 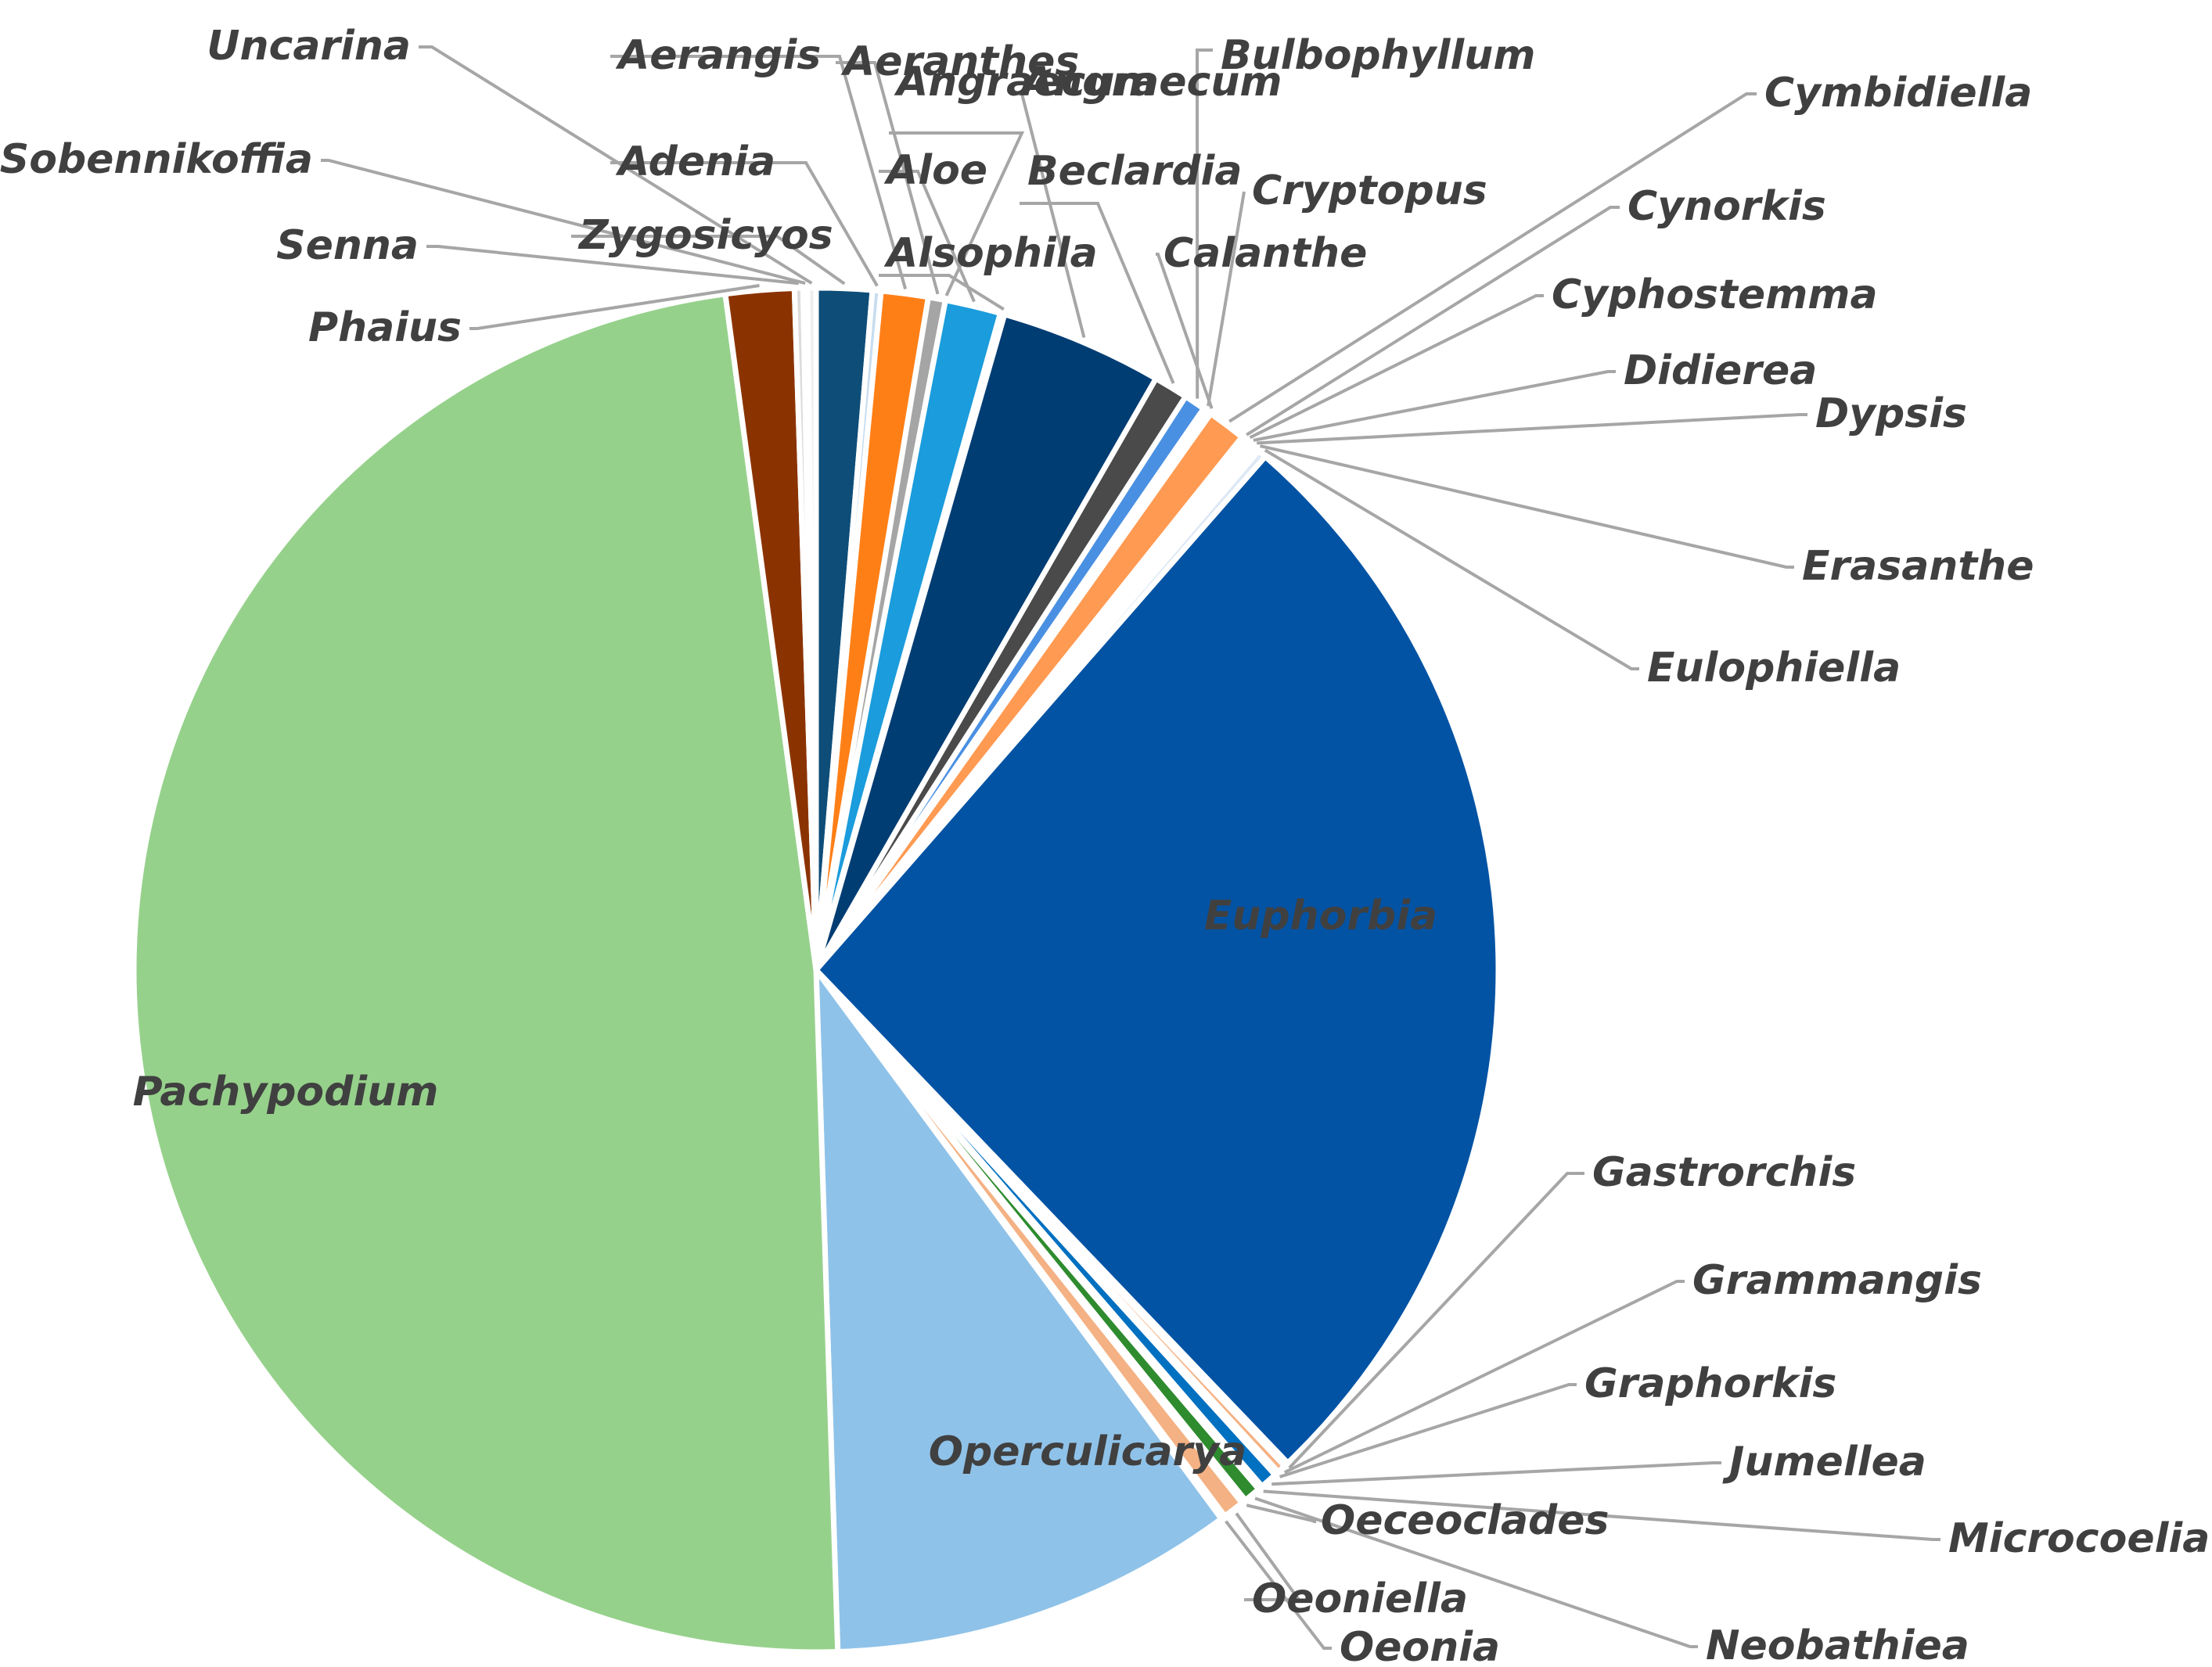 What do you see at coordinates (1710, 1383) in the screenshot?
I see `slice-label-graphorkis-22: Graphorkis` at bounding box center [1710, 1383].